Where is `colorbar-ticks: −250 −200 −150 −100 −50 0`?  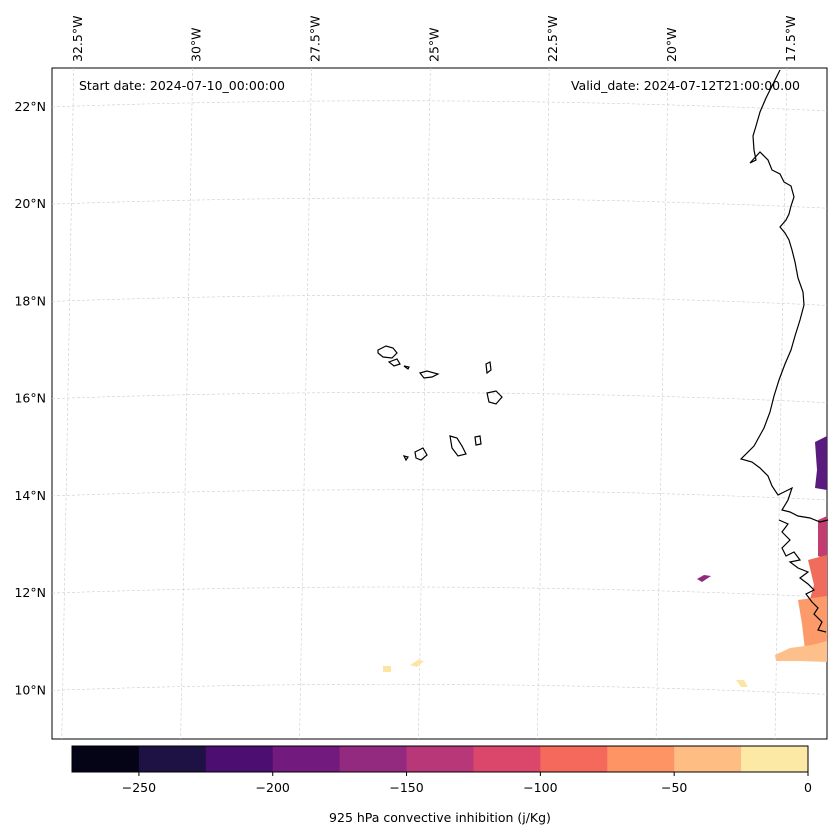
colorbar-ticks: −250 −200 −150 −100 −50 0 is located at coordinates (467, 783).